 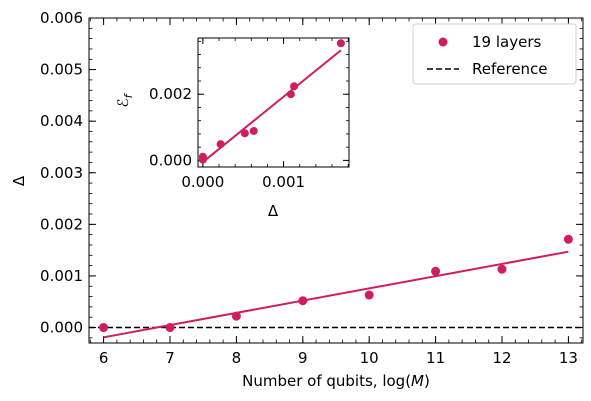 I want to click on inset-y-tick-label: 0.002, so click(x=170, y=94).